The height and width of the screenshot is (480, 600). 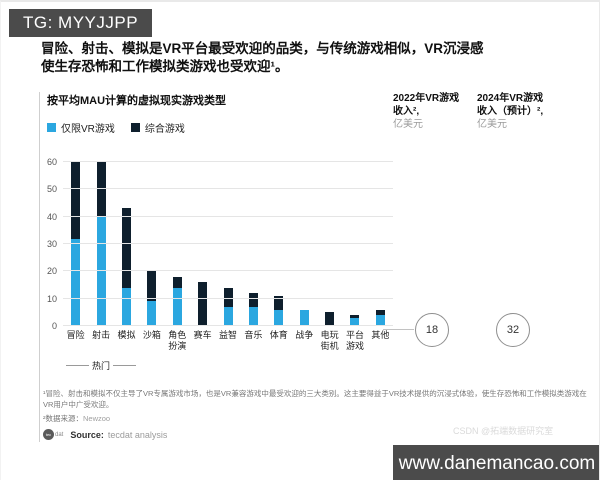 What do you see at coordinates (317, 418) in the screenshot?
I see `footnote-2: ²数据来源：Newzoo` at bounding box center [317, 418].